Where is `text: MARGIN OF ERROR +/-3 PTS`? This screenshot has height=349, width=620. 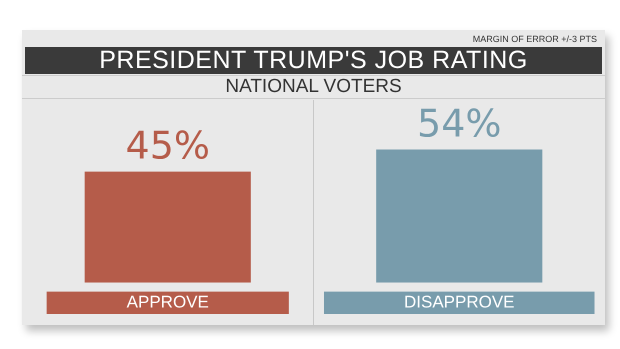 text: MARGIN OF ERROR +/-3 PTS is located at coordinates (534, 39).